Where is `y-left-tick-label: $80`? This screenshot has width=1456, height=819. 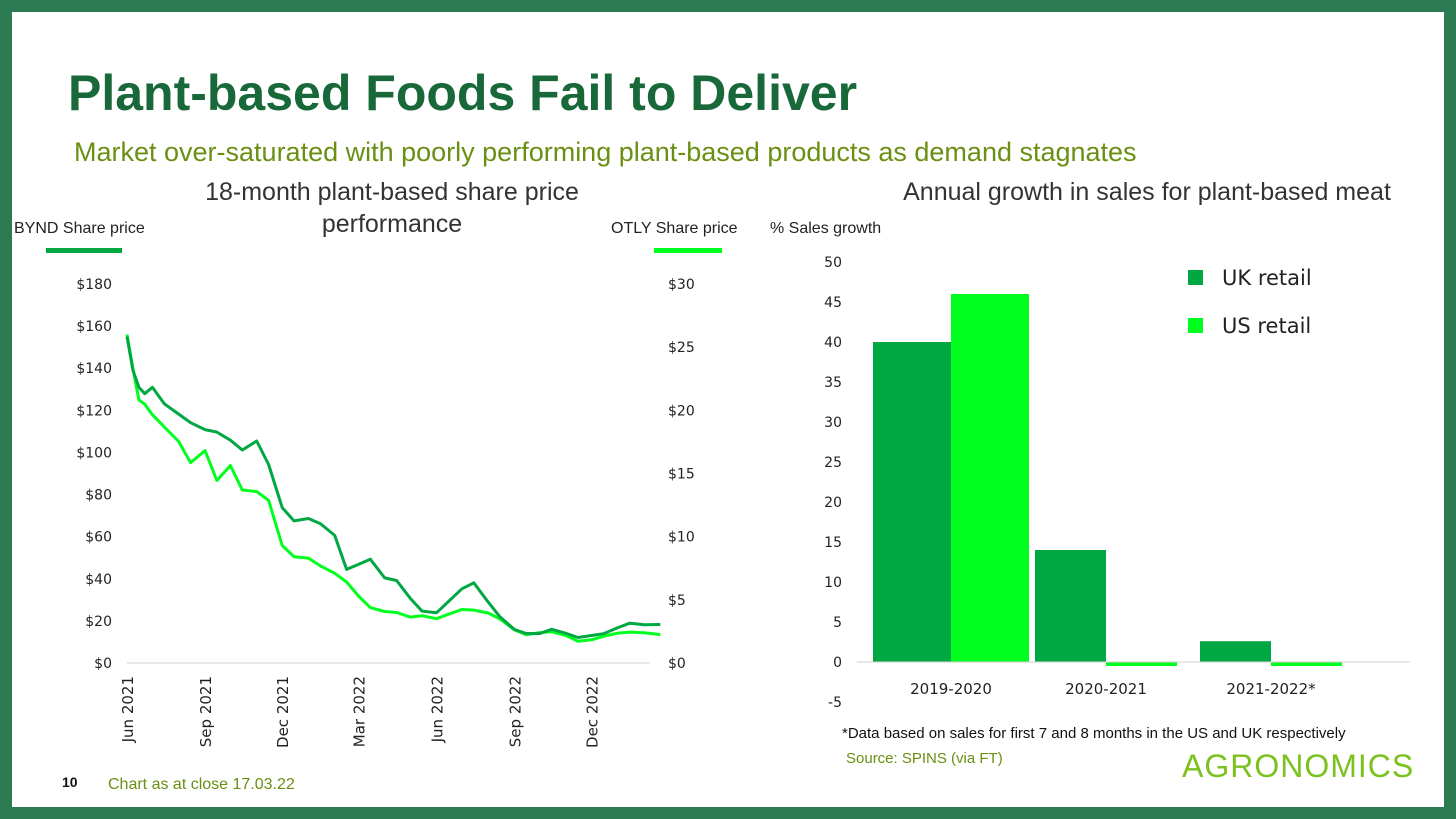 y-left-tick-label: $80 is located at coordinates (98, 496).